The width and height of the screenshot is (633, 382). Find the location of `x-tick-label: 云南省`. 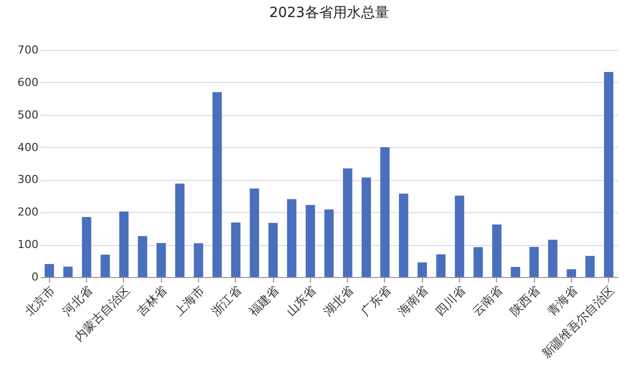

x-tick-label: 云南省 is located at coordinates (488, 300).